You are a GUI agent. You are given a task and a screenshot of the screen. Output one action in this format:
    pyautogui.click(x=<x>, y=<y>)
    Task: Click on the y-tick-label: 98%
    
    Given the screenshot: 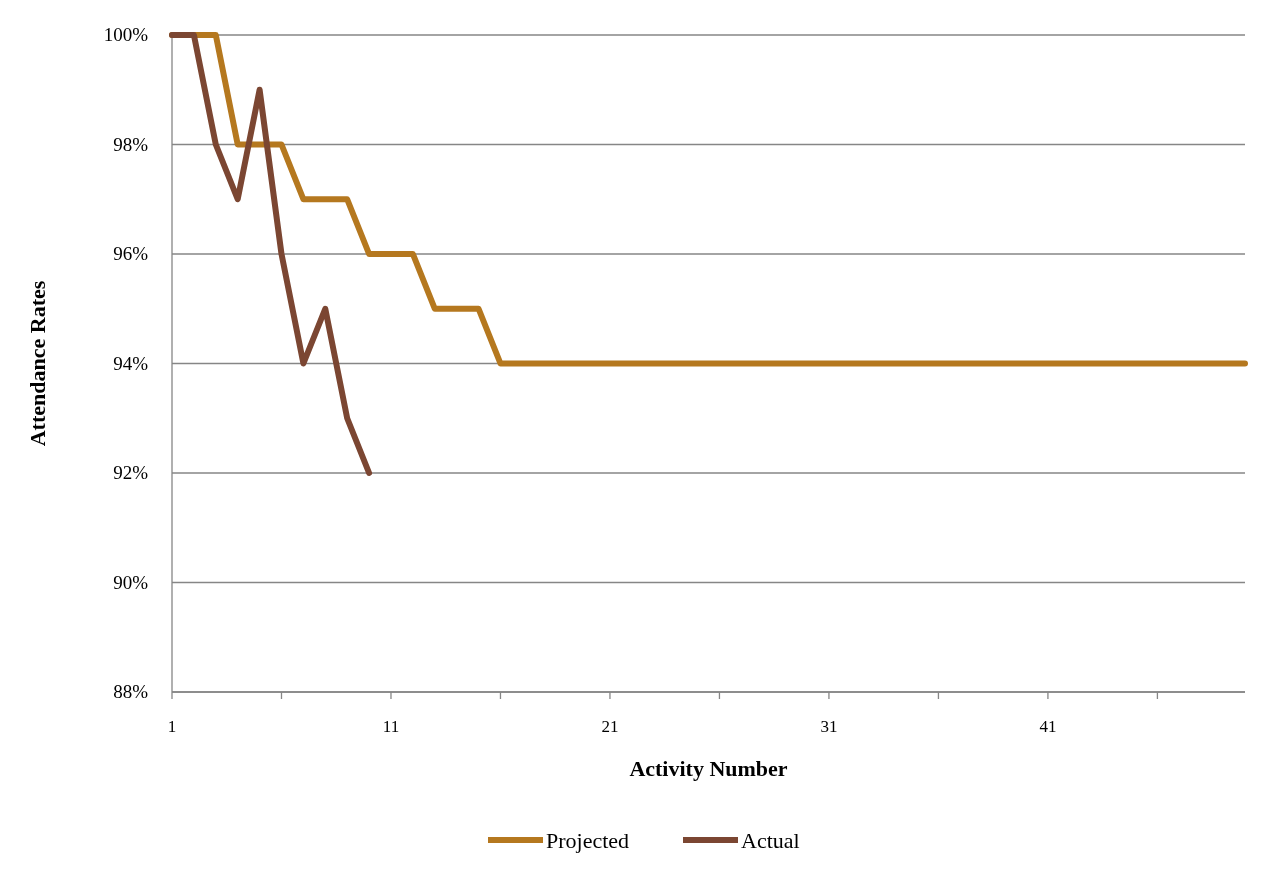 What is the action you would take?
    pyautogui.click(x=131, y=144)
    